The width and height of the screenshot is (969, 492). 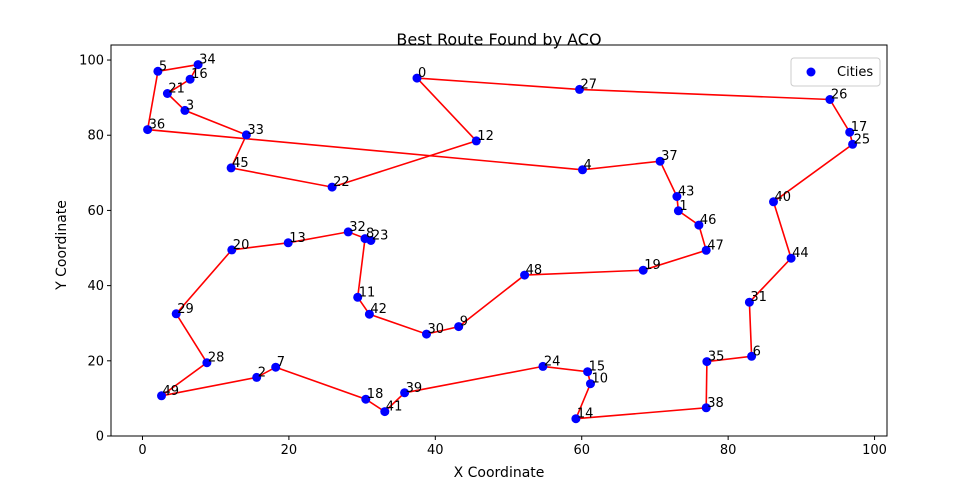 I want to click on city-label-41: 41, so click(x=394, y=407).